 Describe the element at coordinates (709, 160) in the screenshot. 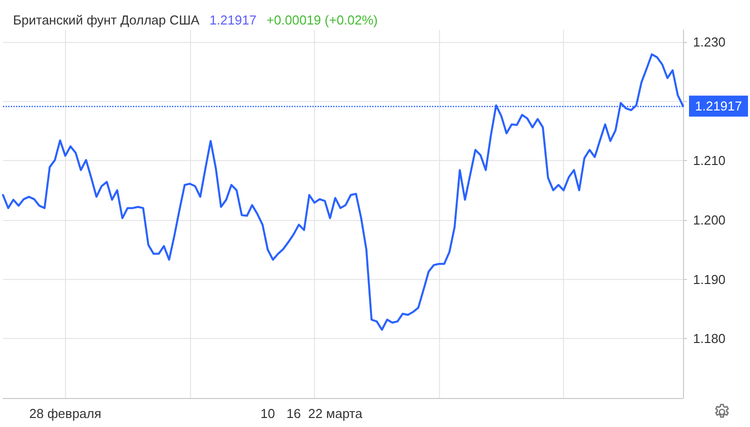

I see `y-tick-label: 1.210` at that location.